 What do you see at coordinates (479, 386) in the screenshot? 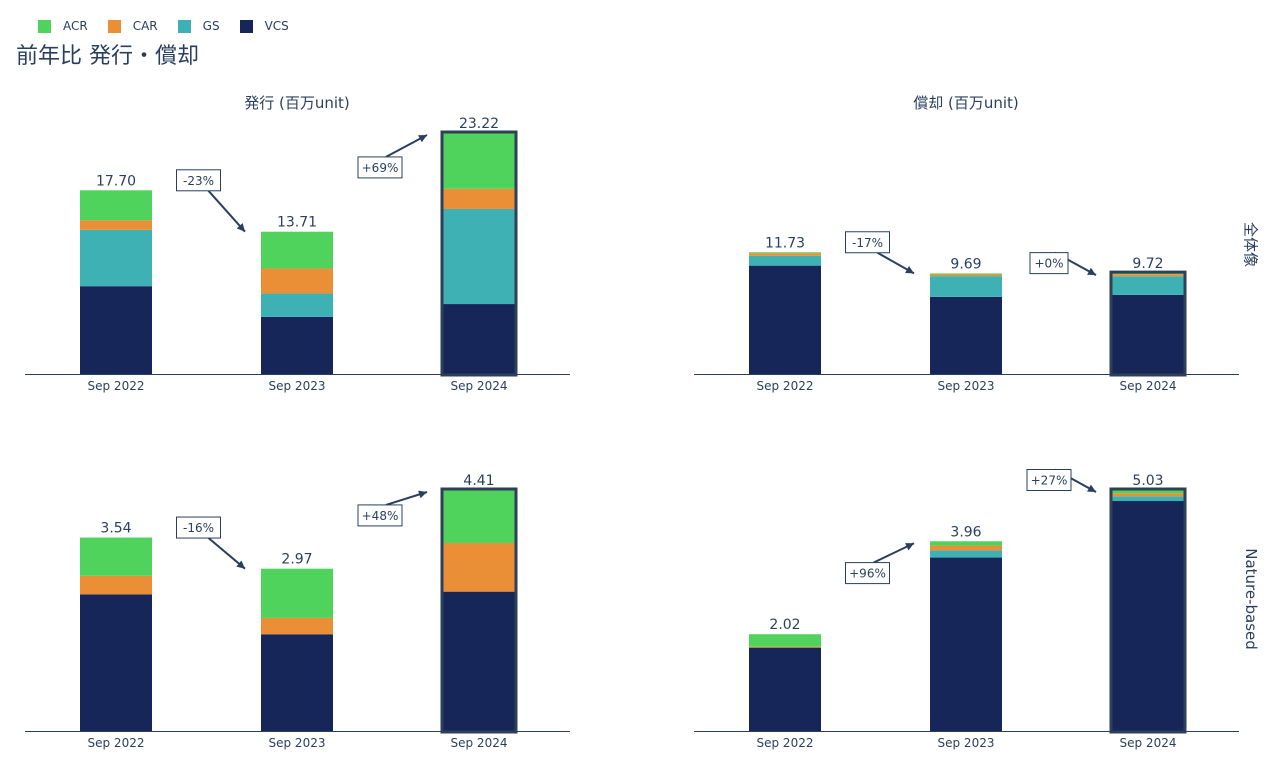
I see `issuance-total-tick-label-2: Sep 2024` at bounding box center [479, 386].